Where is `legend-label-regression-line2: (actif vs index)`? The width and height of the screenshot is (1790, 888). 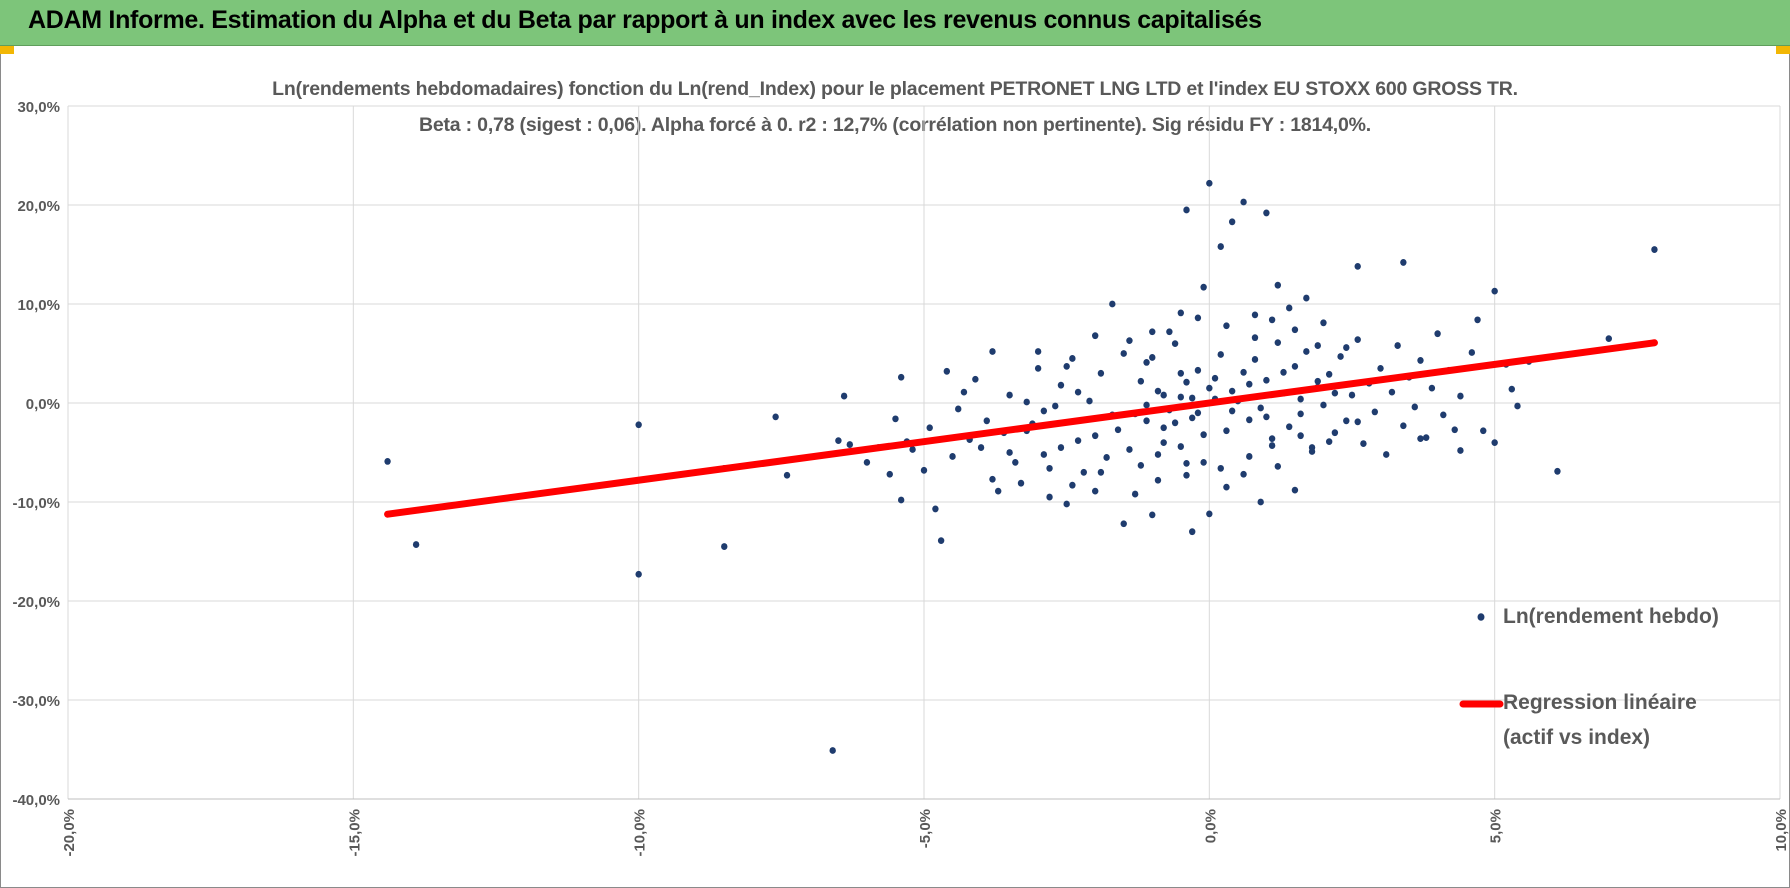
legend-label-regression-line2: (actif vs index) is located at coordinates (1577, 737).